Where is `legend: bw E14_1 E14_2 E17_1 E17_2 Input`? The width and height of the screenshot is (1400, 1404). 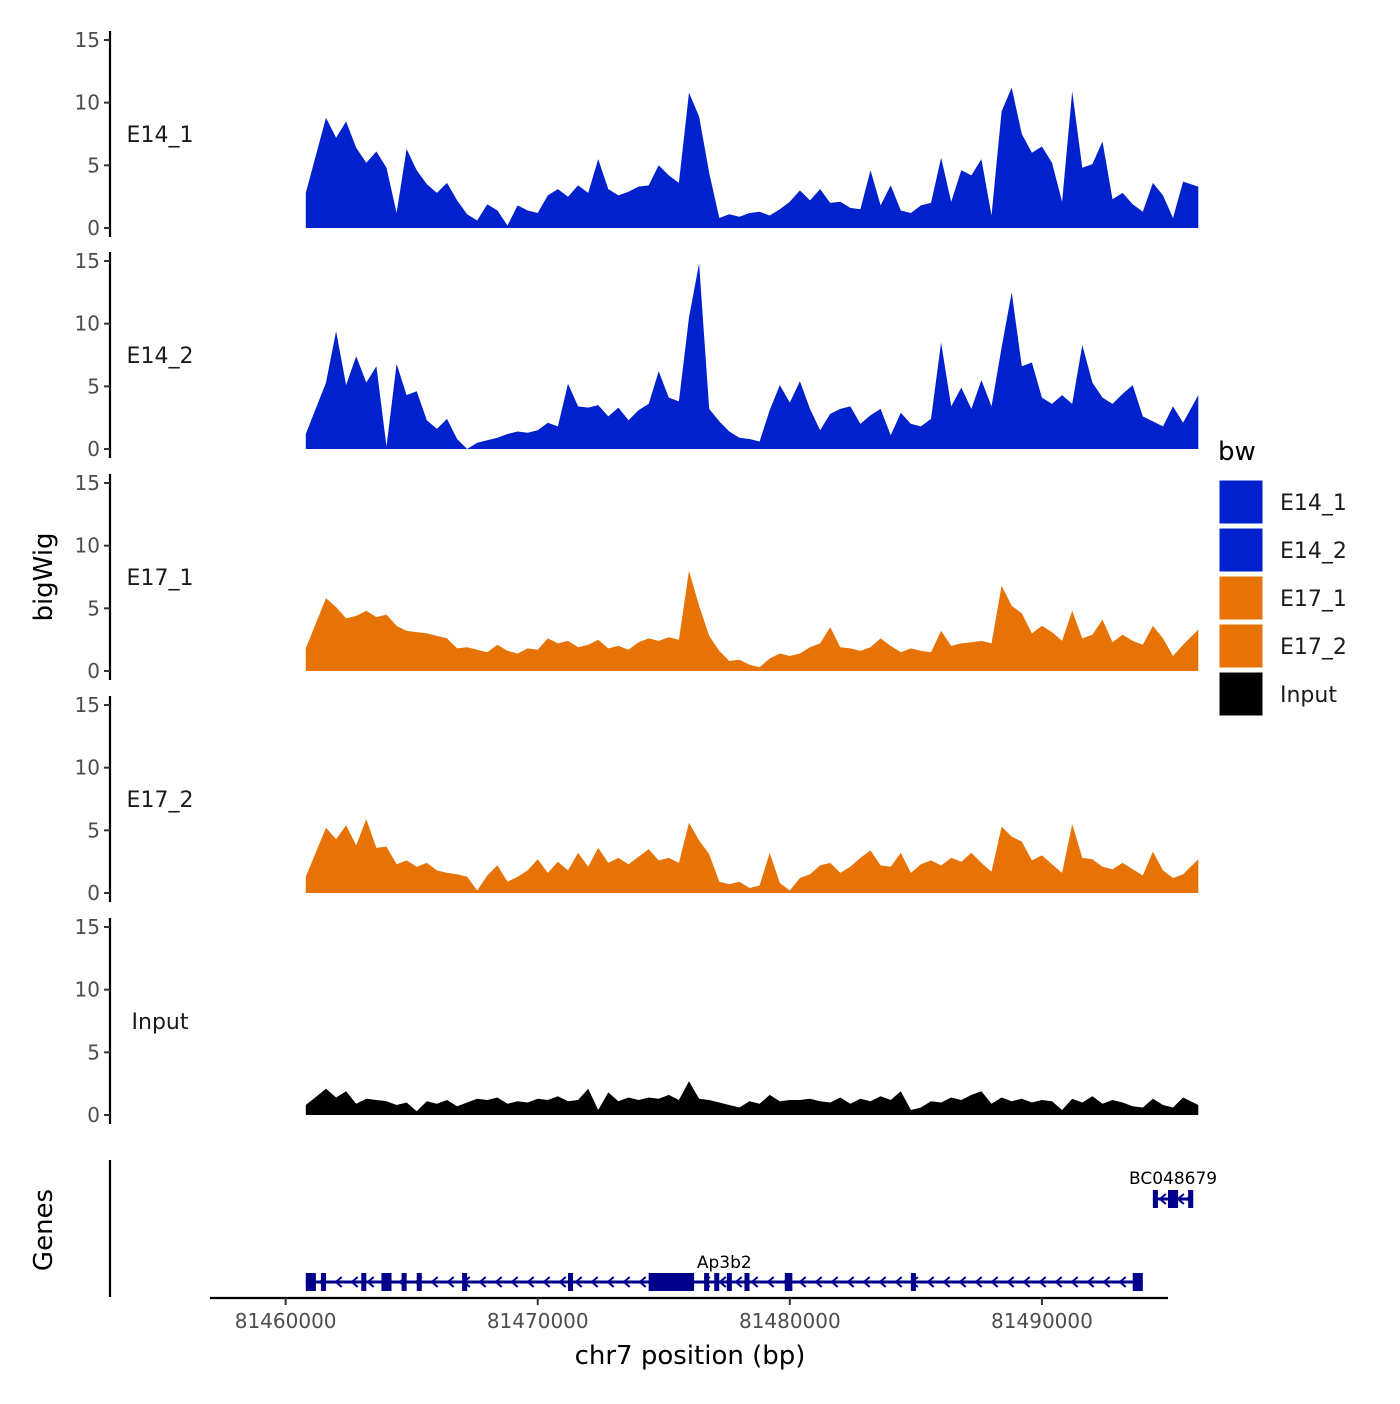 legend: bw E14_1 E14_2 E17_1 E17_2 Input is located at coordinates (1282, 577).